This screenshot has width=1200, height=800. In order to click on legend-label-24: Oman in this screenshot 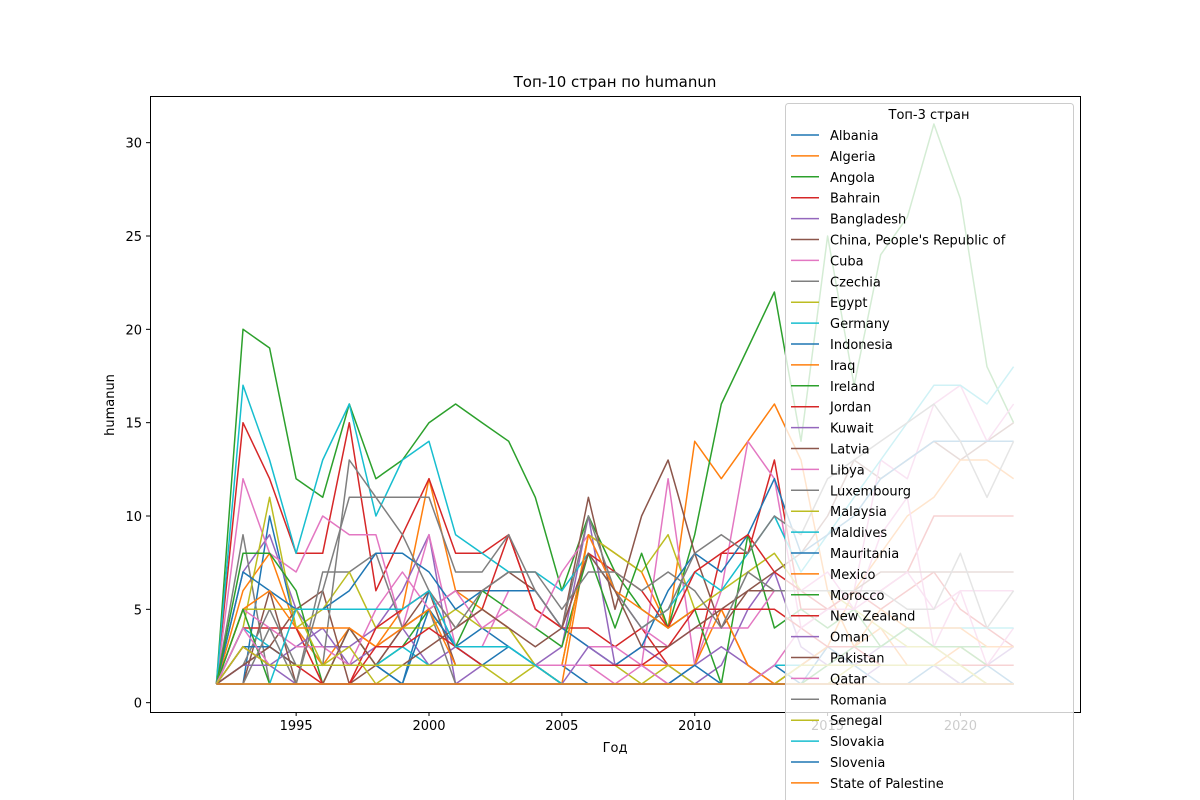, I will do `click(849, 638)`.